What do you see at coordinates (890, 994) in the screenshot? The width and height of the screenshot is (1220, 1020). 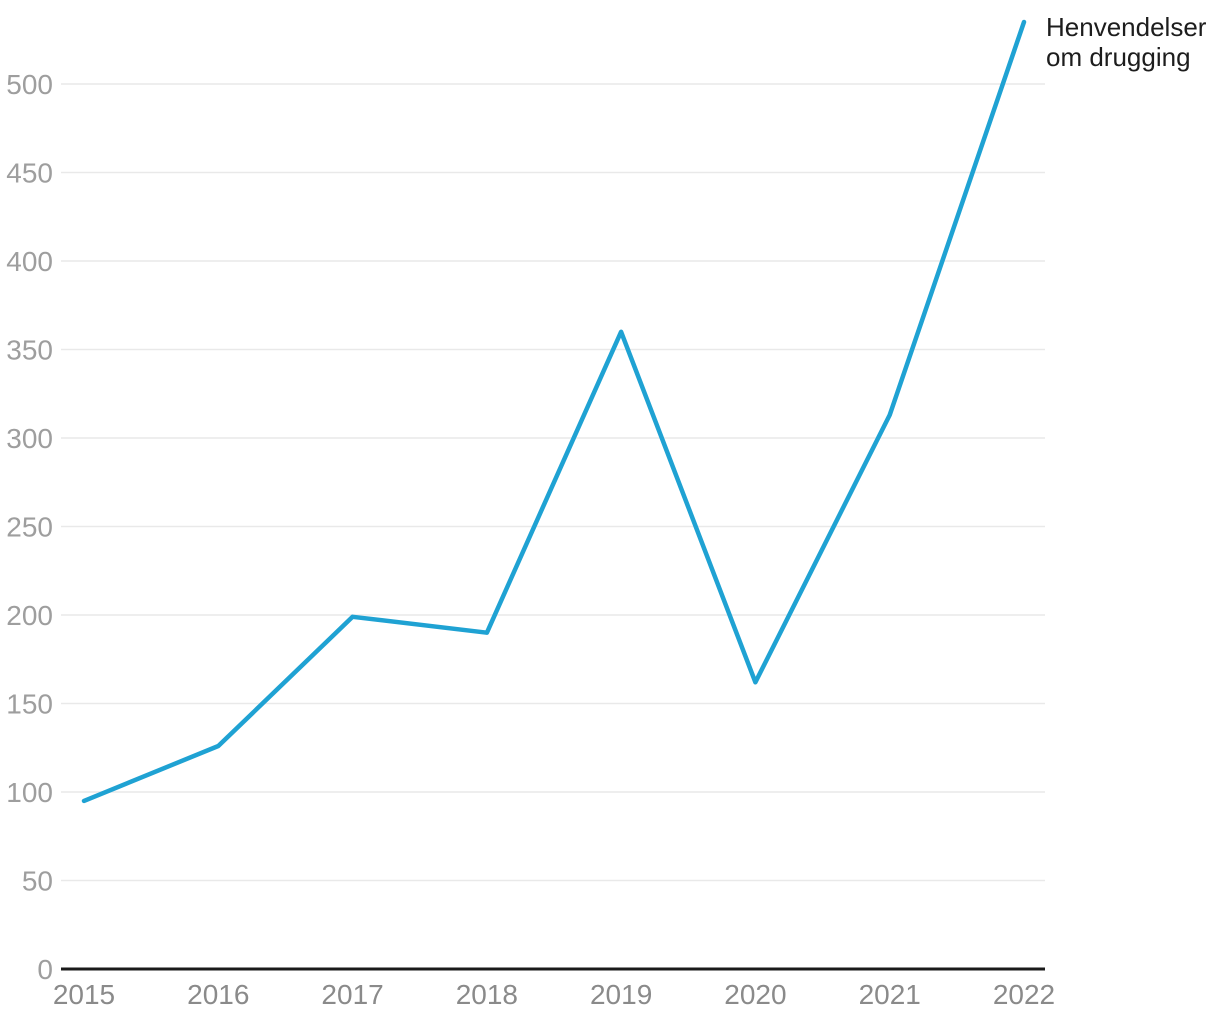 I see `x-tick-label: 2021` at bounding box center [890, 994].